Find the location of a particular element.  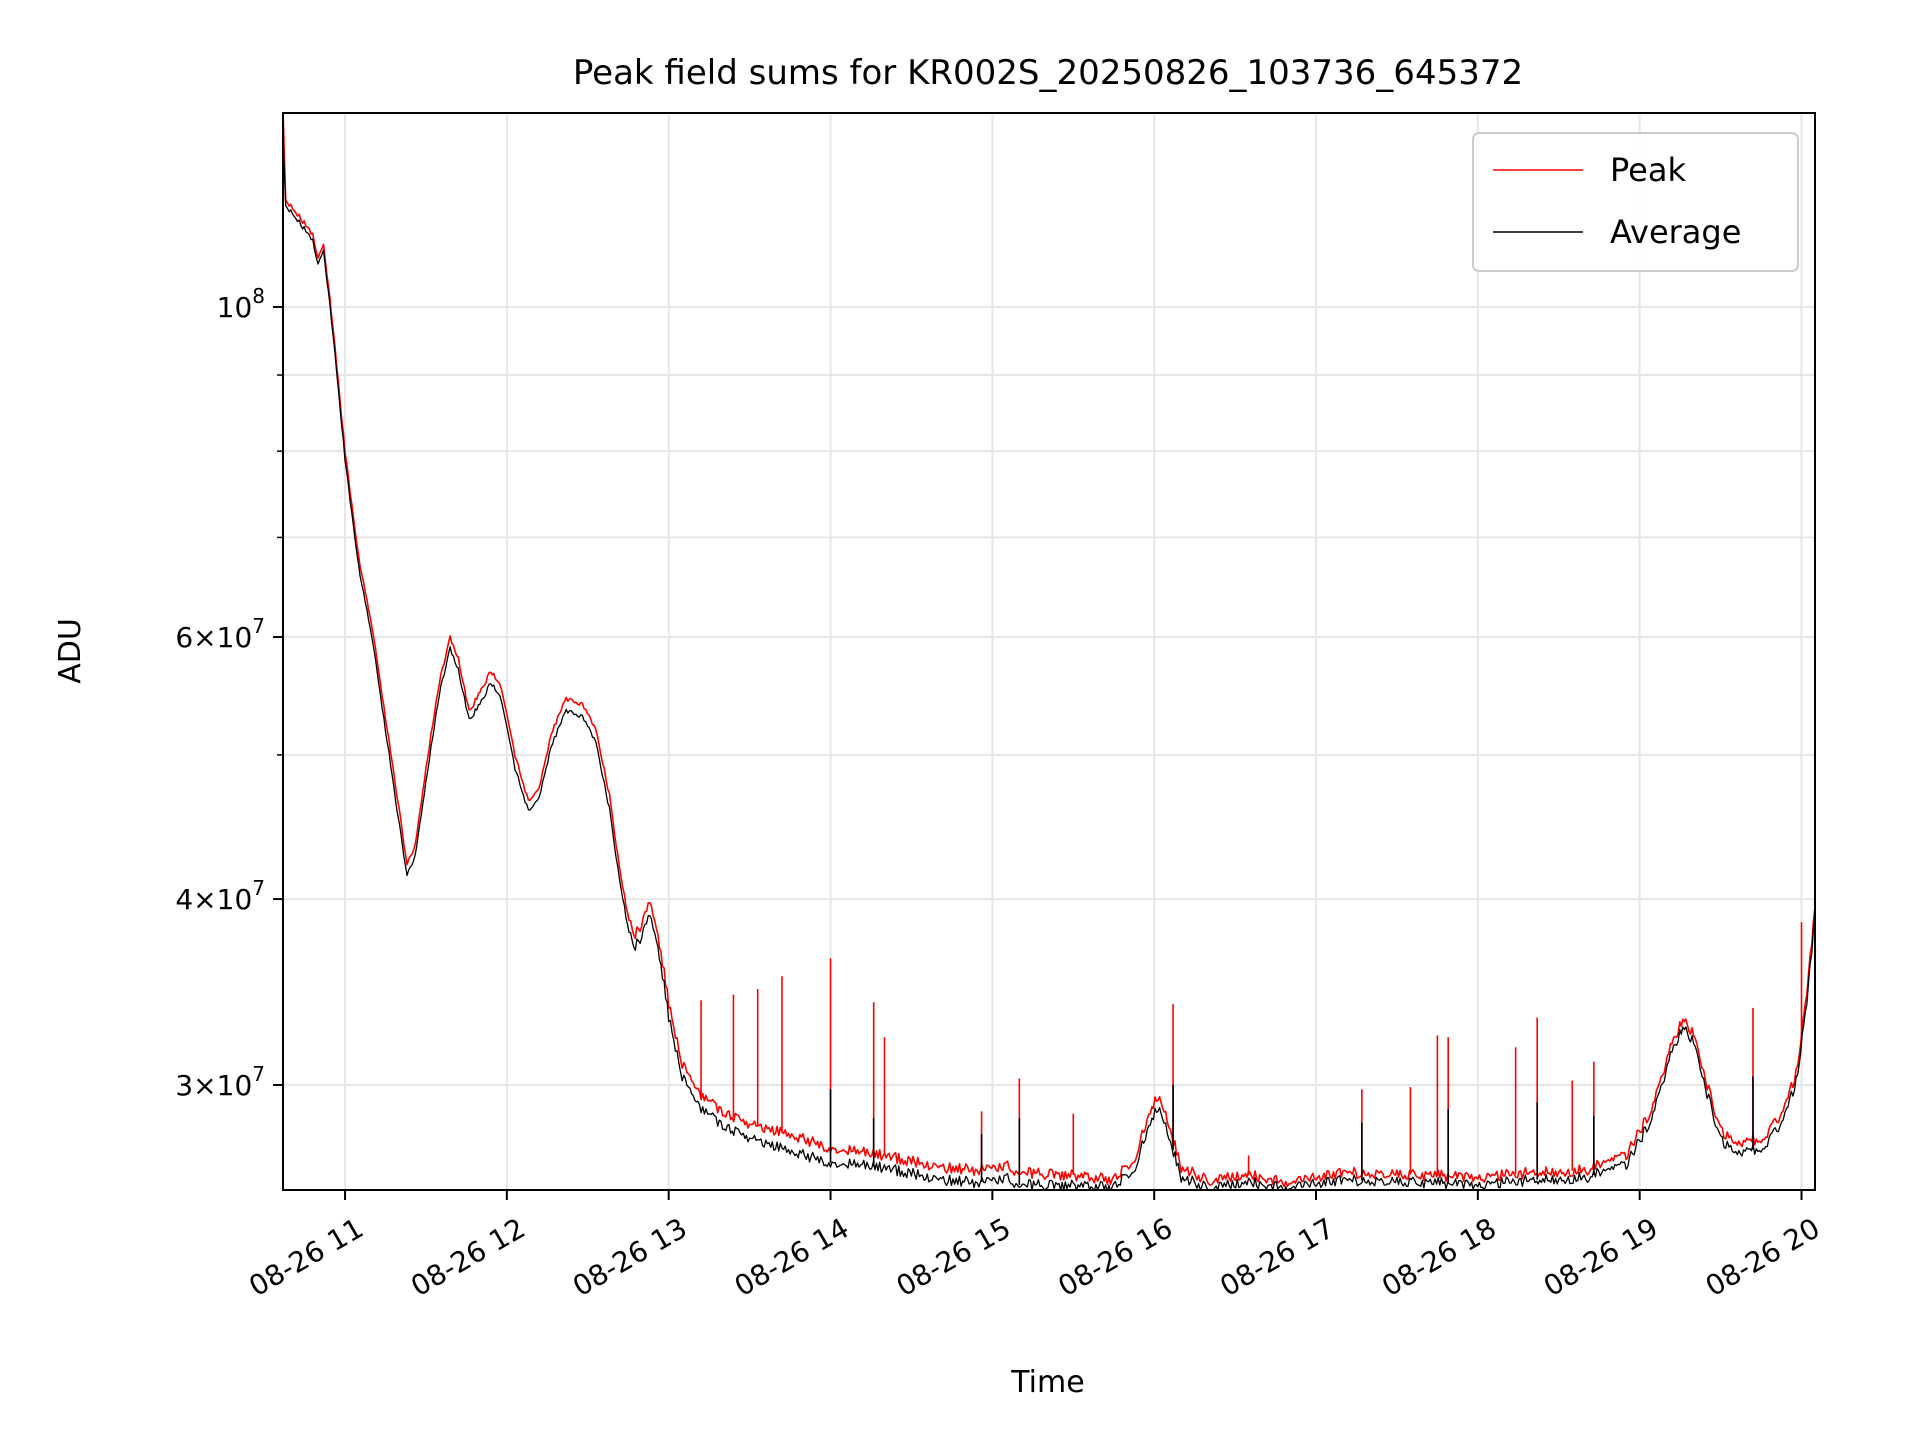

legend-label-average: Average is located at coordinates (1675, 232).